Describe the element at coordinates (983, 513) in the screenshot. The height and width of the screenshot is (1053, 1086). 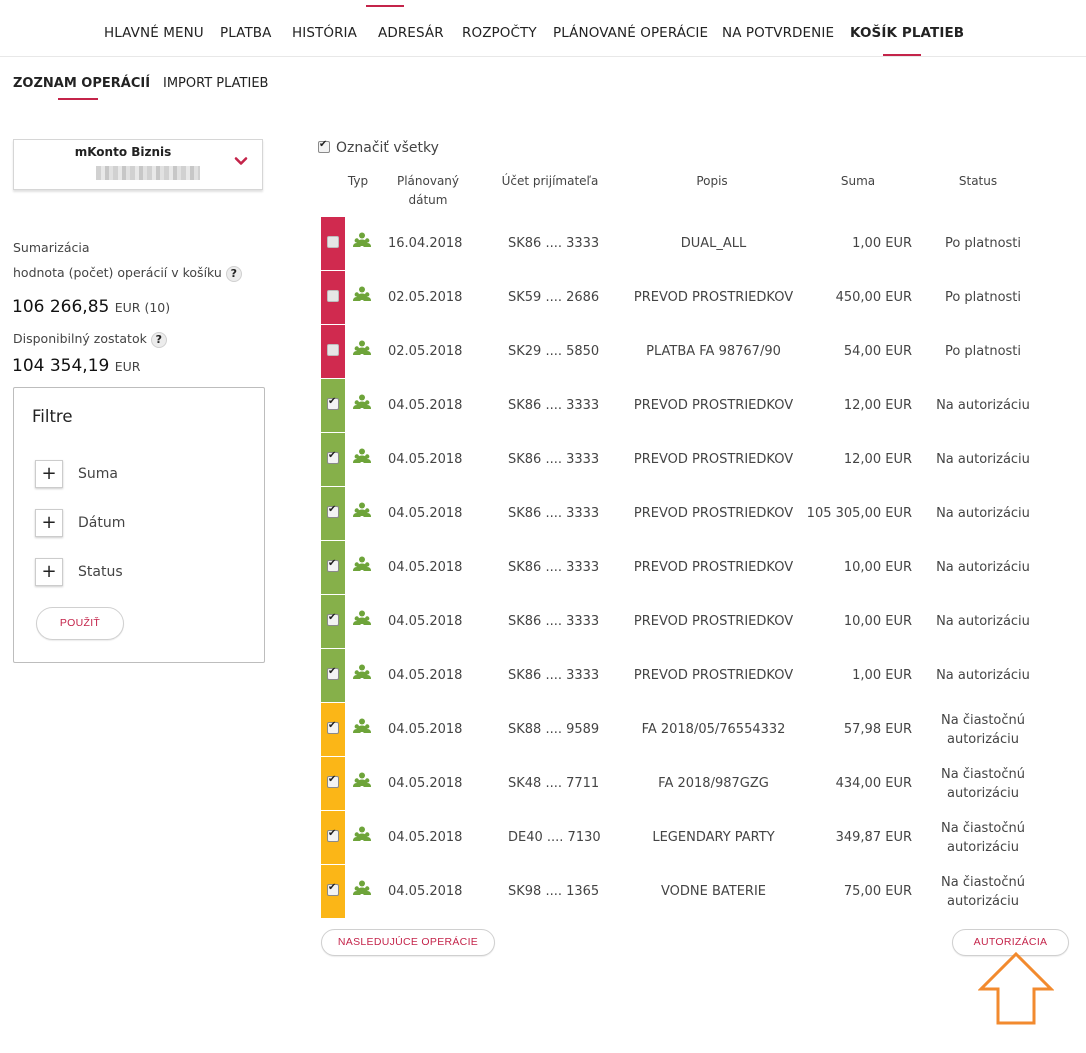
I see `row-status: Na autorizáciu` at that location.